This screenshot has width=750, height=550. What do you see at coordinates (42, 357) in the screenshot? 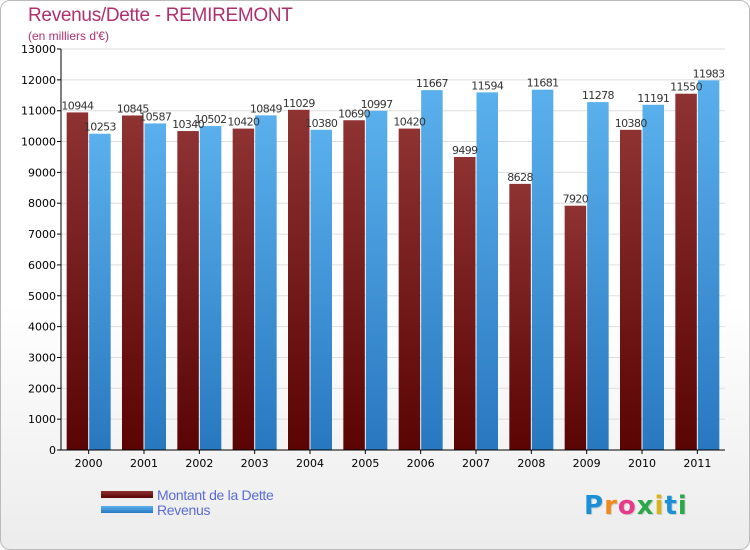
I see `y-tick-label: 3000` at bounding box center [42, 357].